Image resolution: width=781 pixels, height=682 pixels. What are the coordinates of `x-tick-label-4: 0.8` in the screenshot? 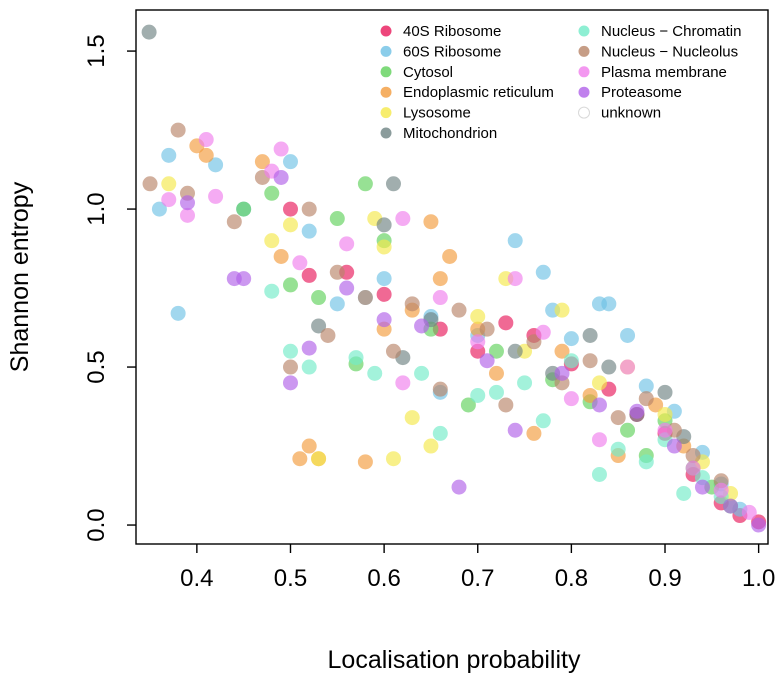 It's located at (571, 578).